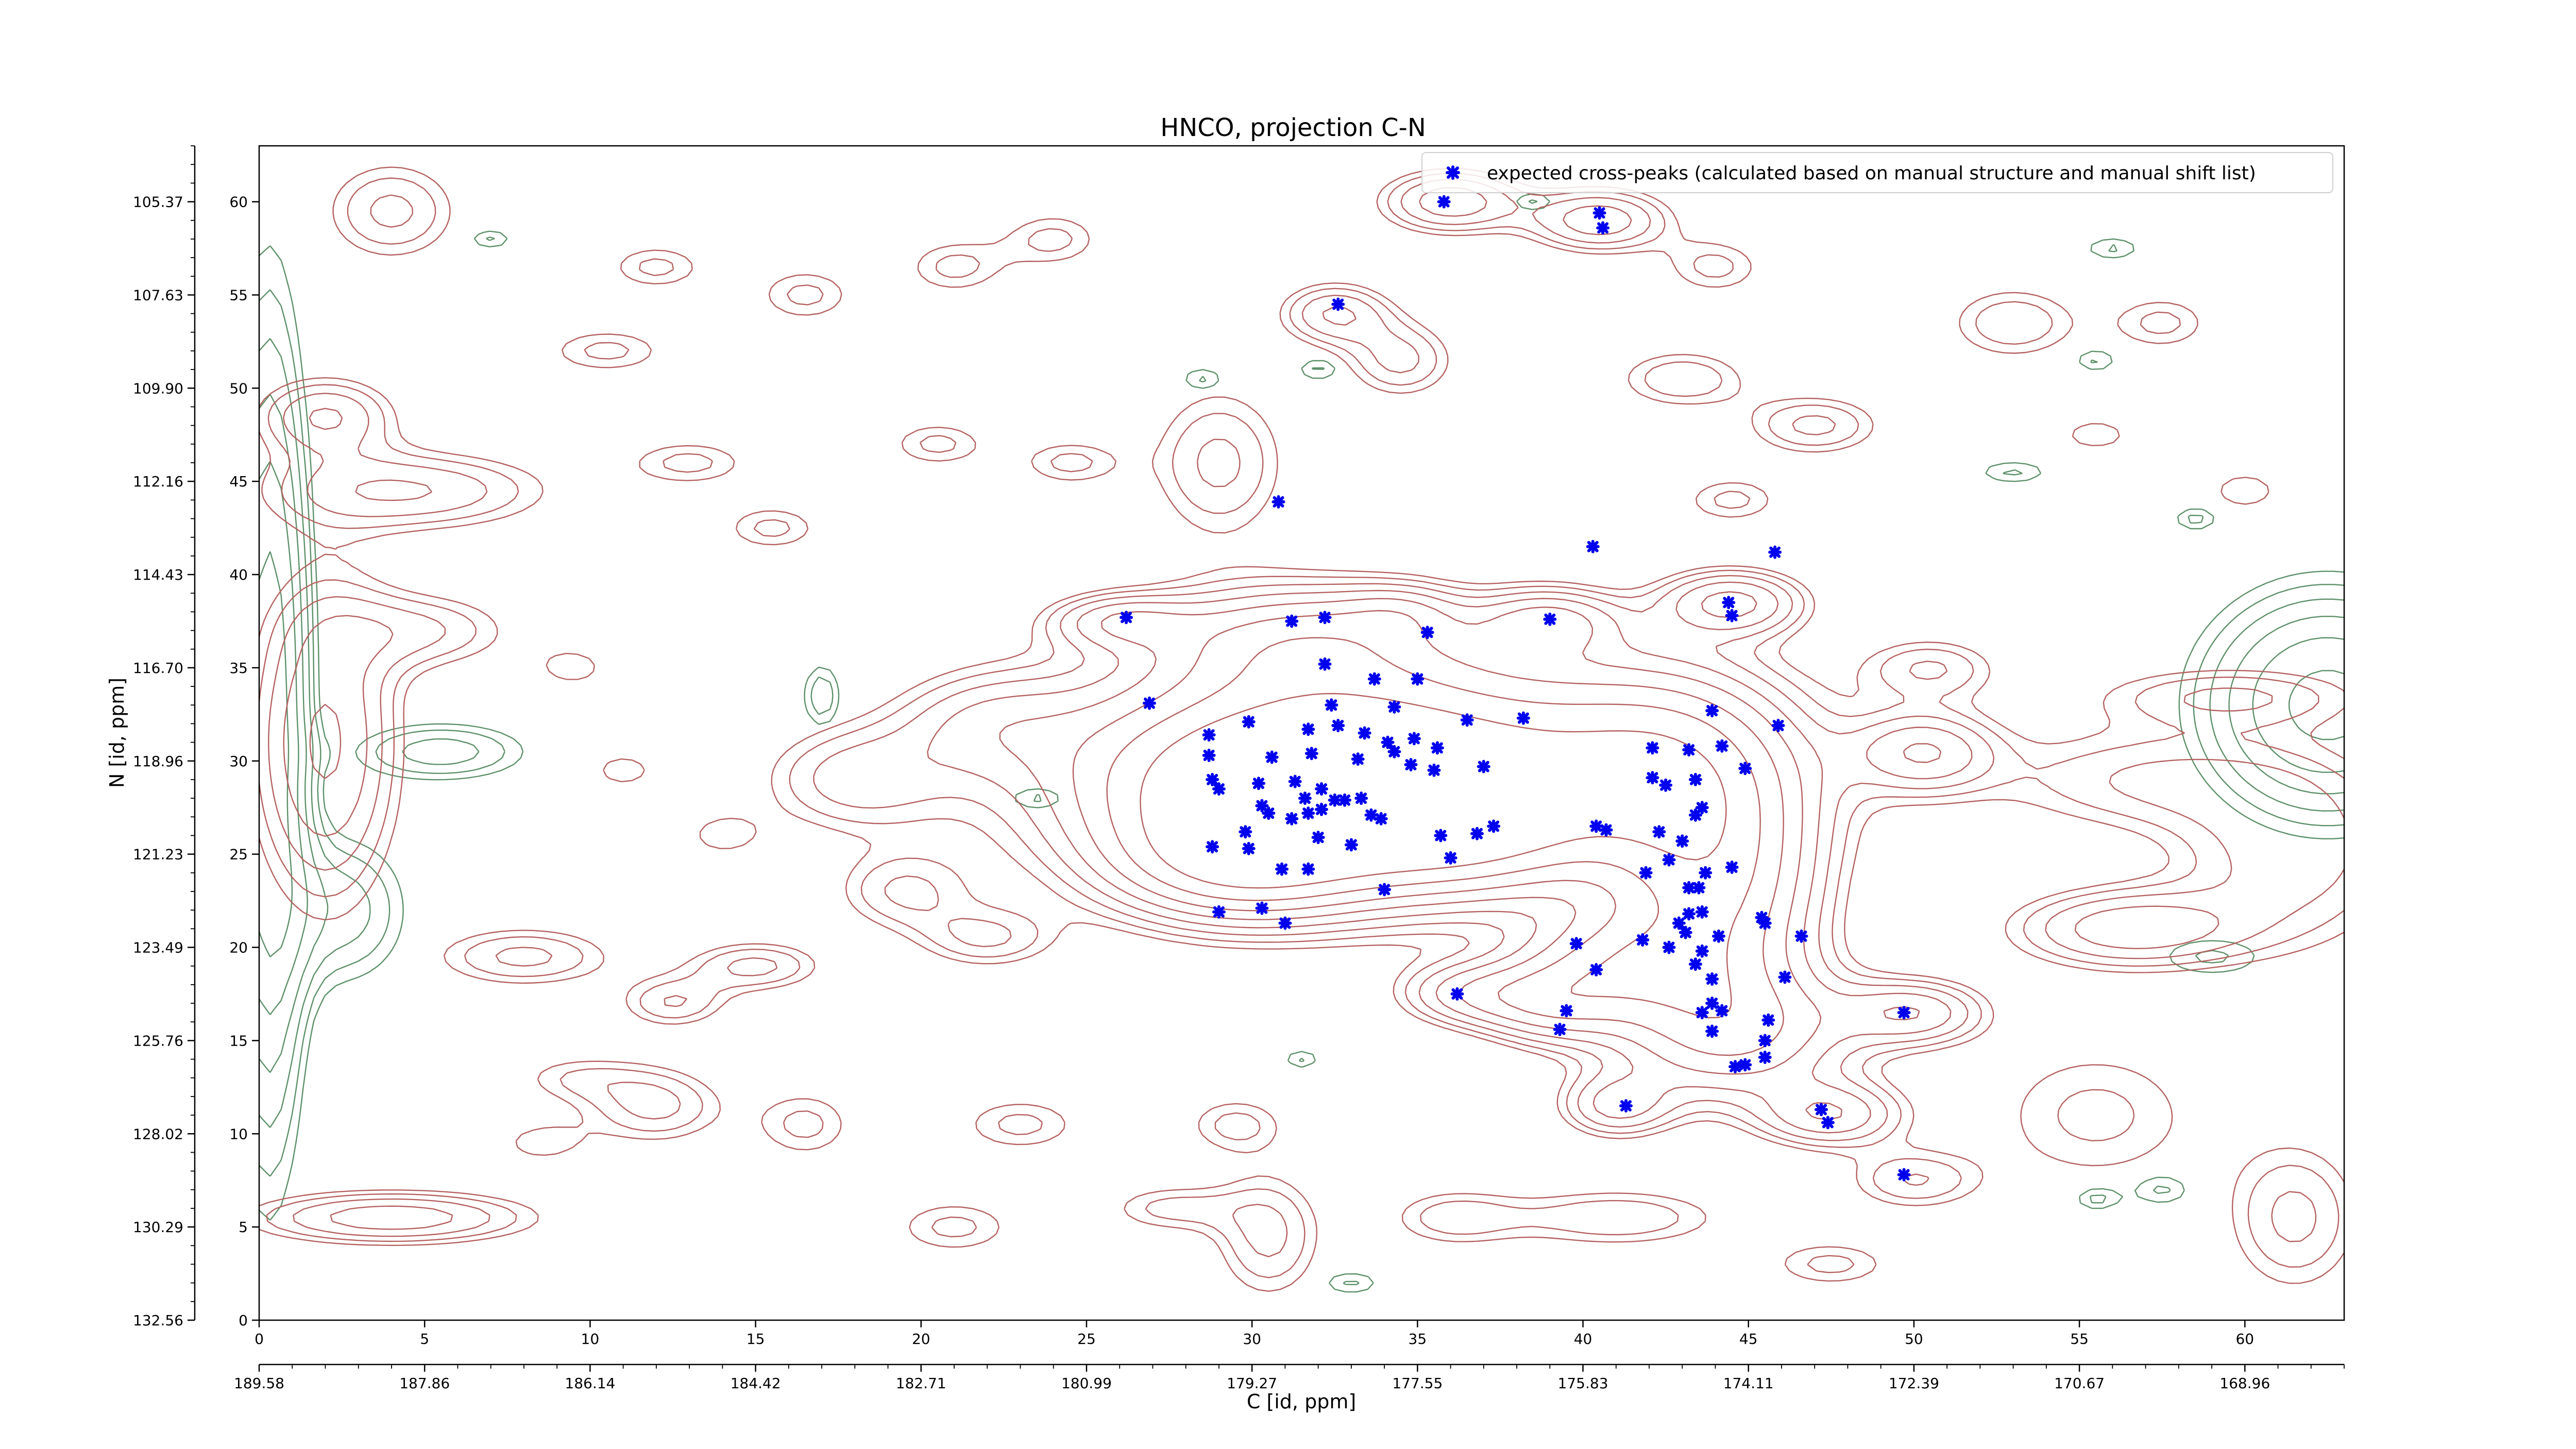 The width and height of the screenshot is (2576, 1449). I want to click on x-ppm-tick-label: 172.39, so click(1914, 1383).